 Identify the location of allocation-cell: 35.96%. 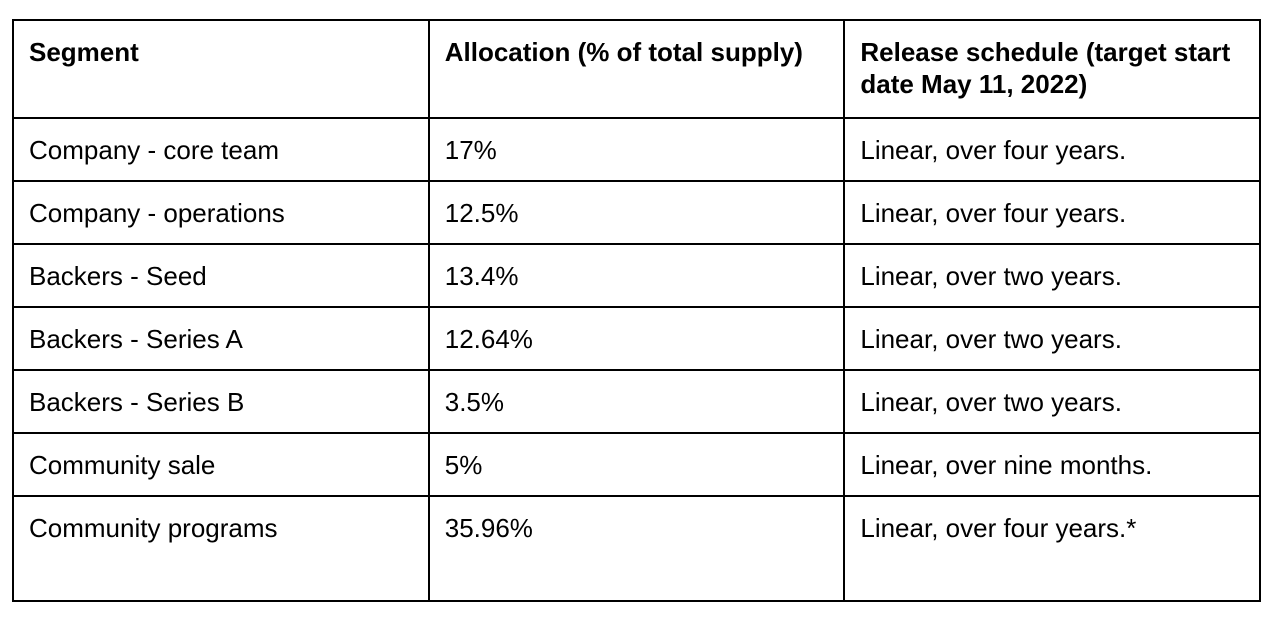
(636, 548).